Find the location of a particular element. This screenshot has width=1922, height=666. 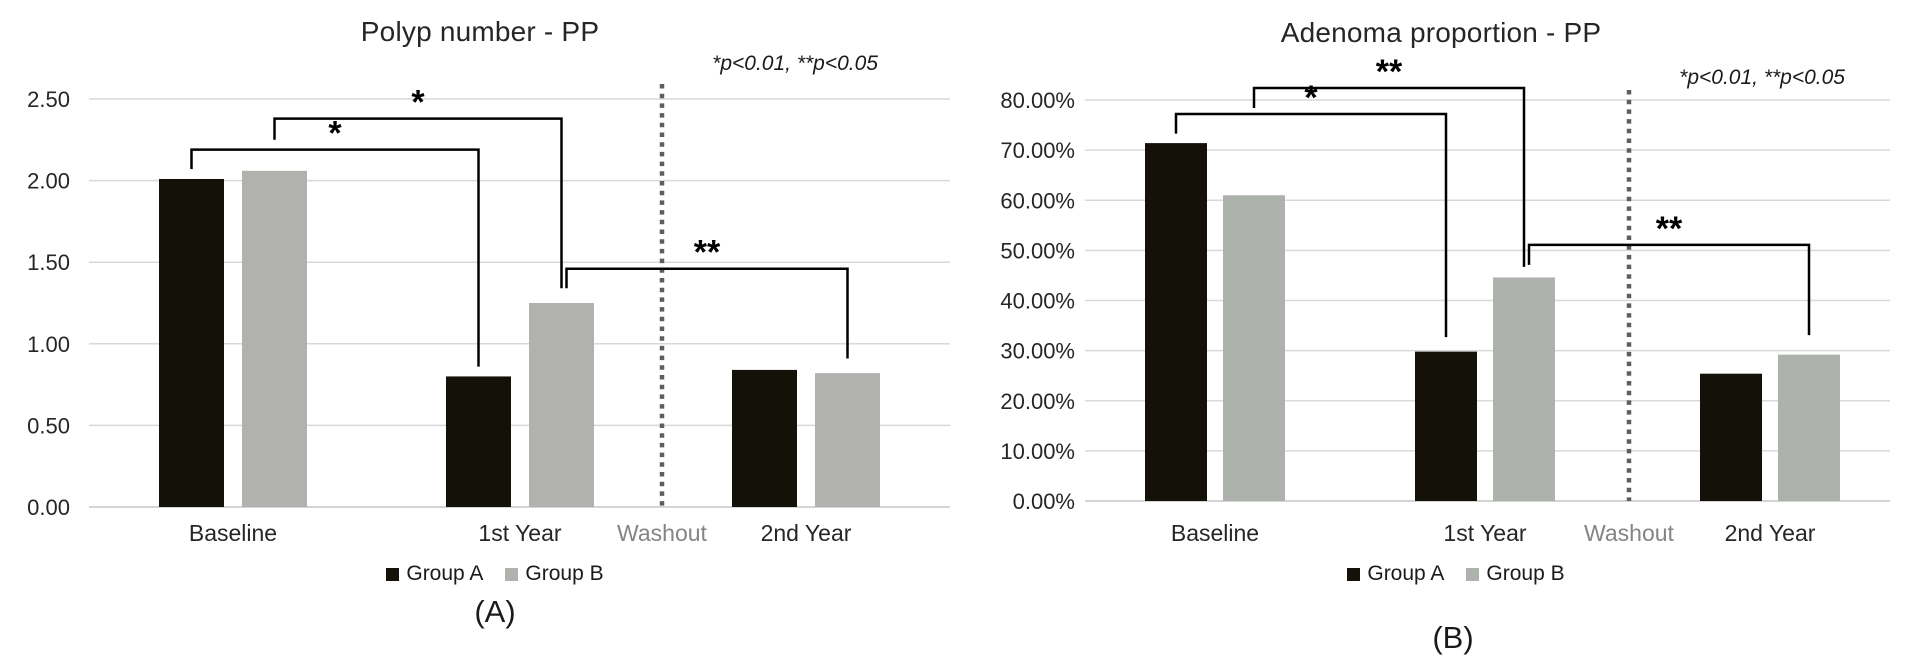

y-tick-label: 40.00% is located at coordinates (1037, 301).